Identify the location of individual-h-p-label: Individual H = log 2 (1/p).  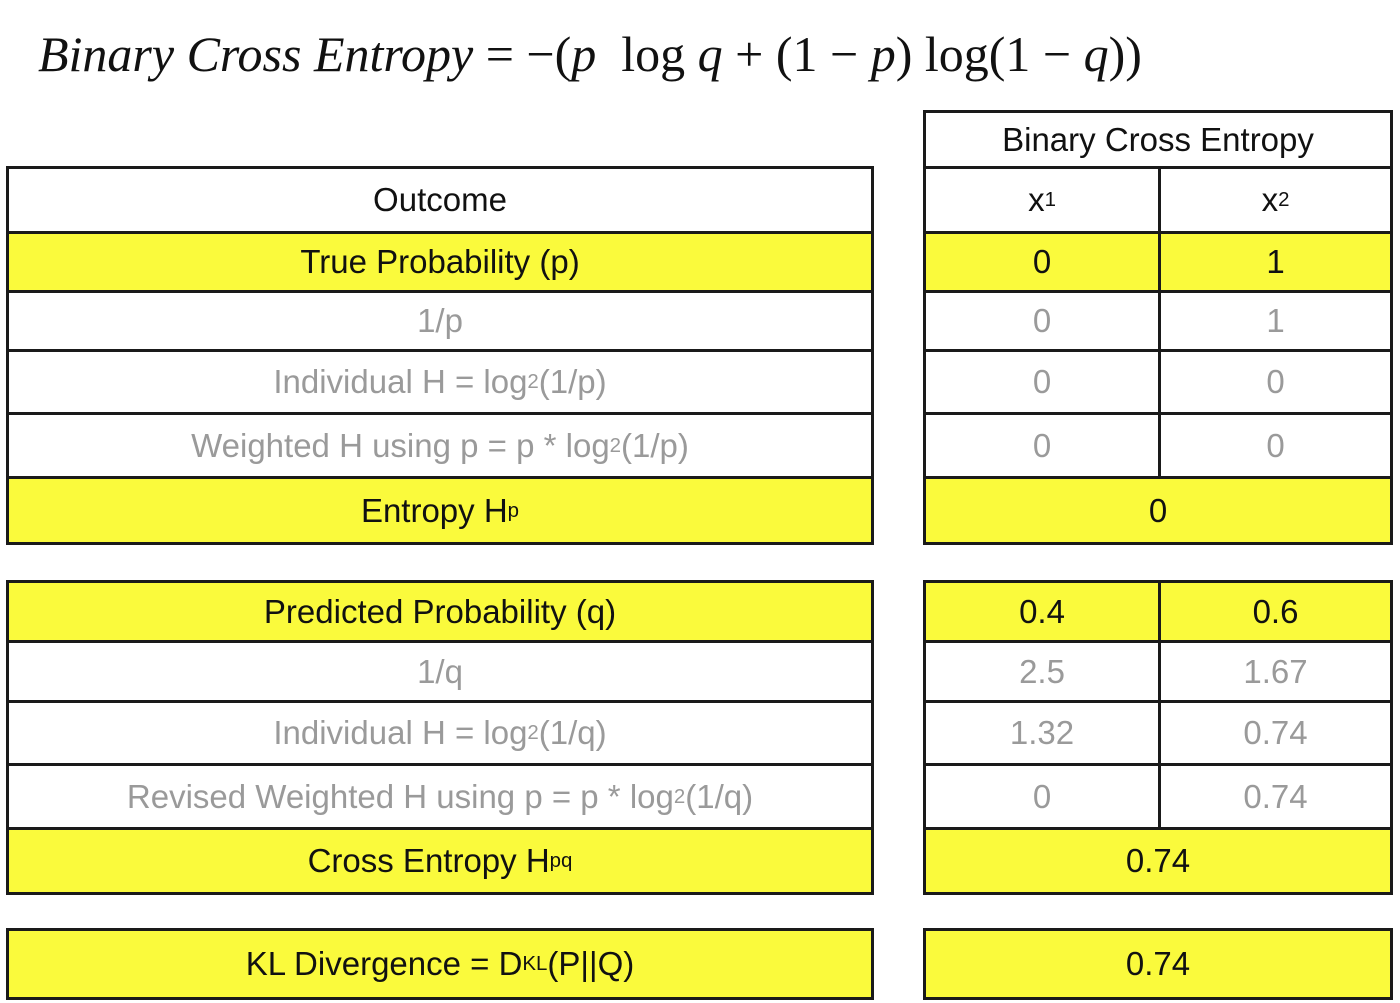
(440, 382).